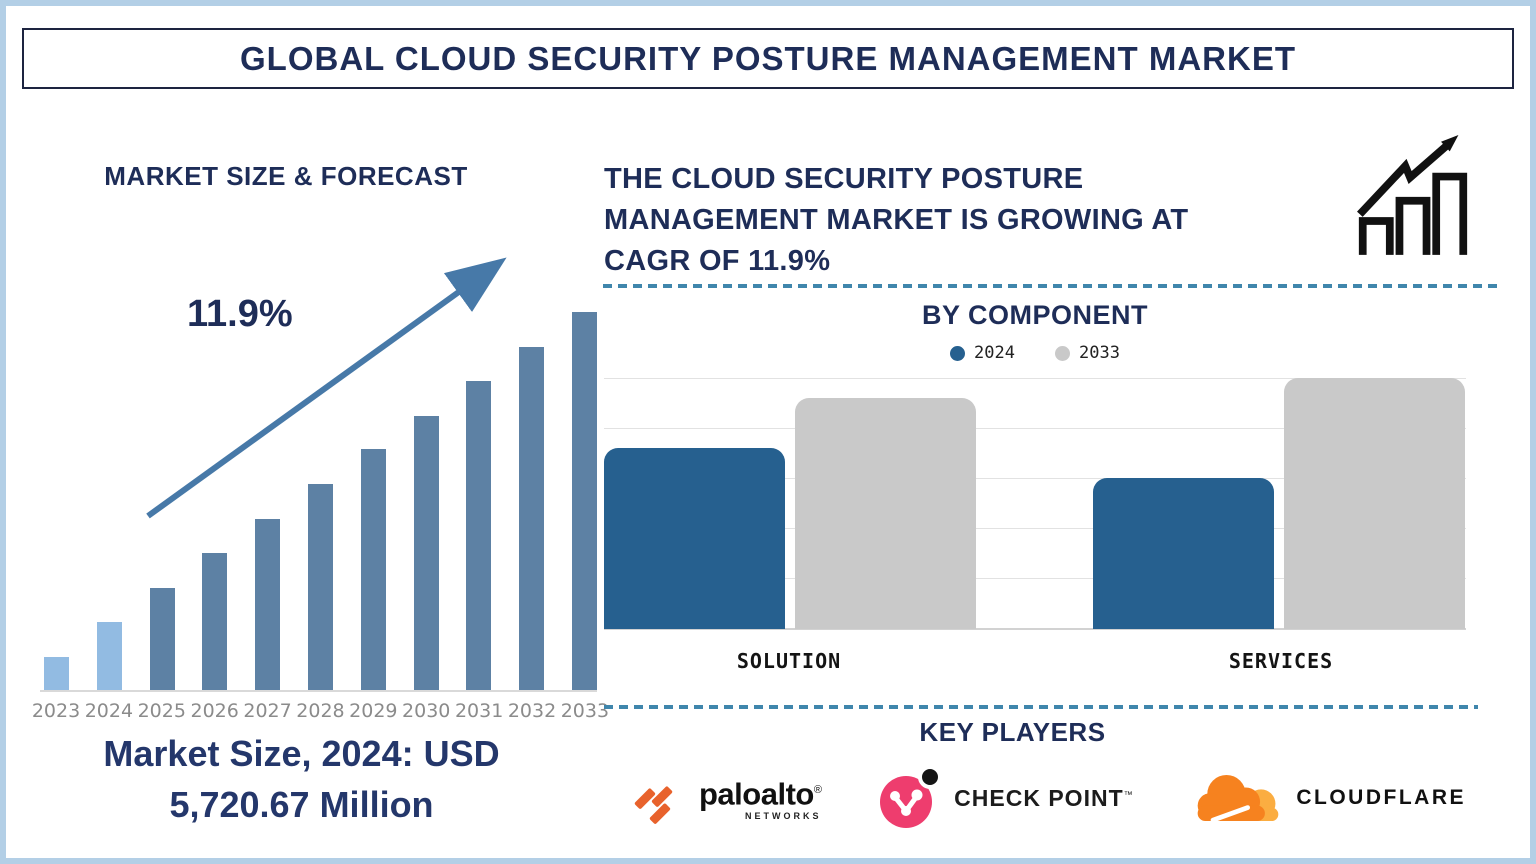 The image size is (1536, 864). Describe the element at coordinates (844, 179) in the screenshot. I see `headline-line-1: THE CLOUD SECURITY POSTURE` at that location.